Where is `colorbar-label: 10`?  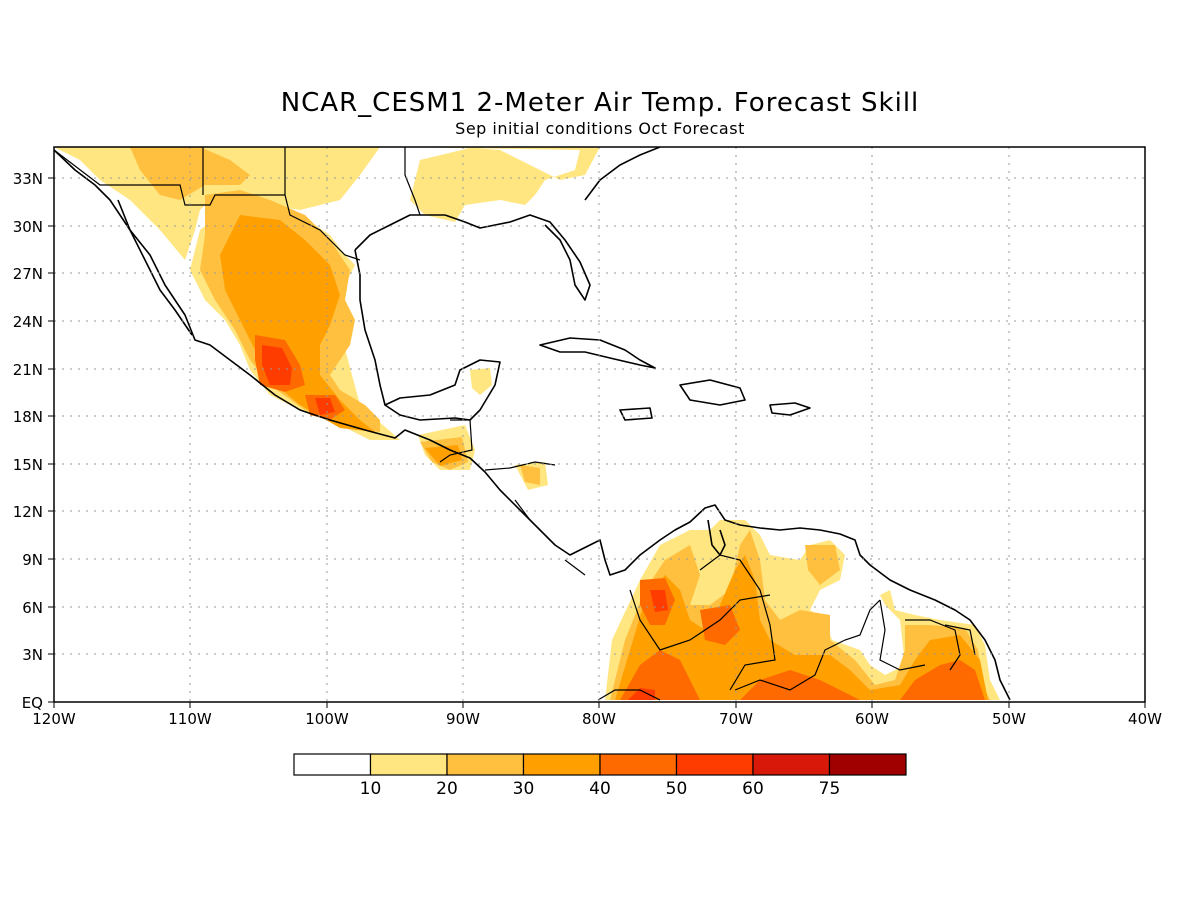
colorbar-label: 10 is located at coordinates (371, 789).